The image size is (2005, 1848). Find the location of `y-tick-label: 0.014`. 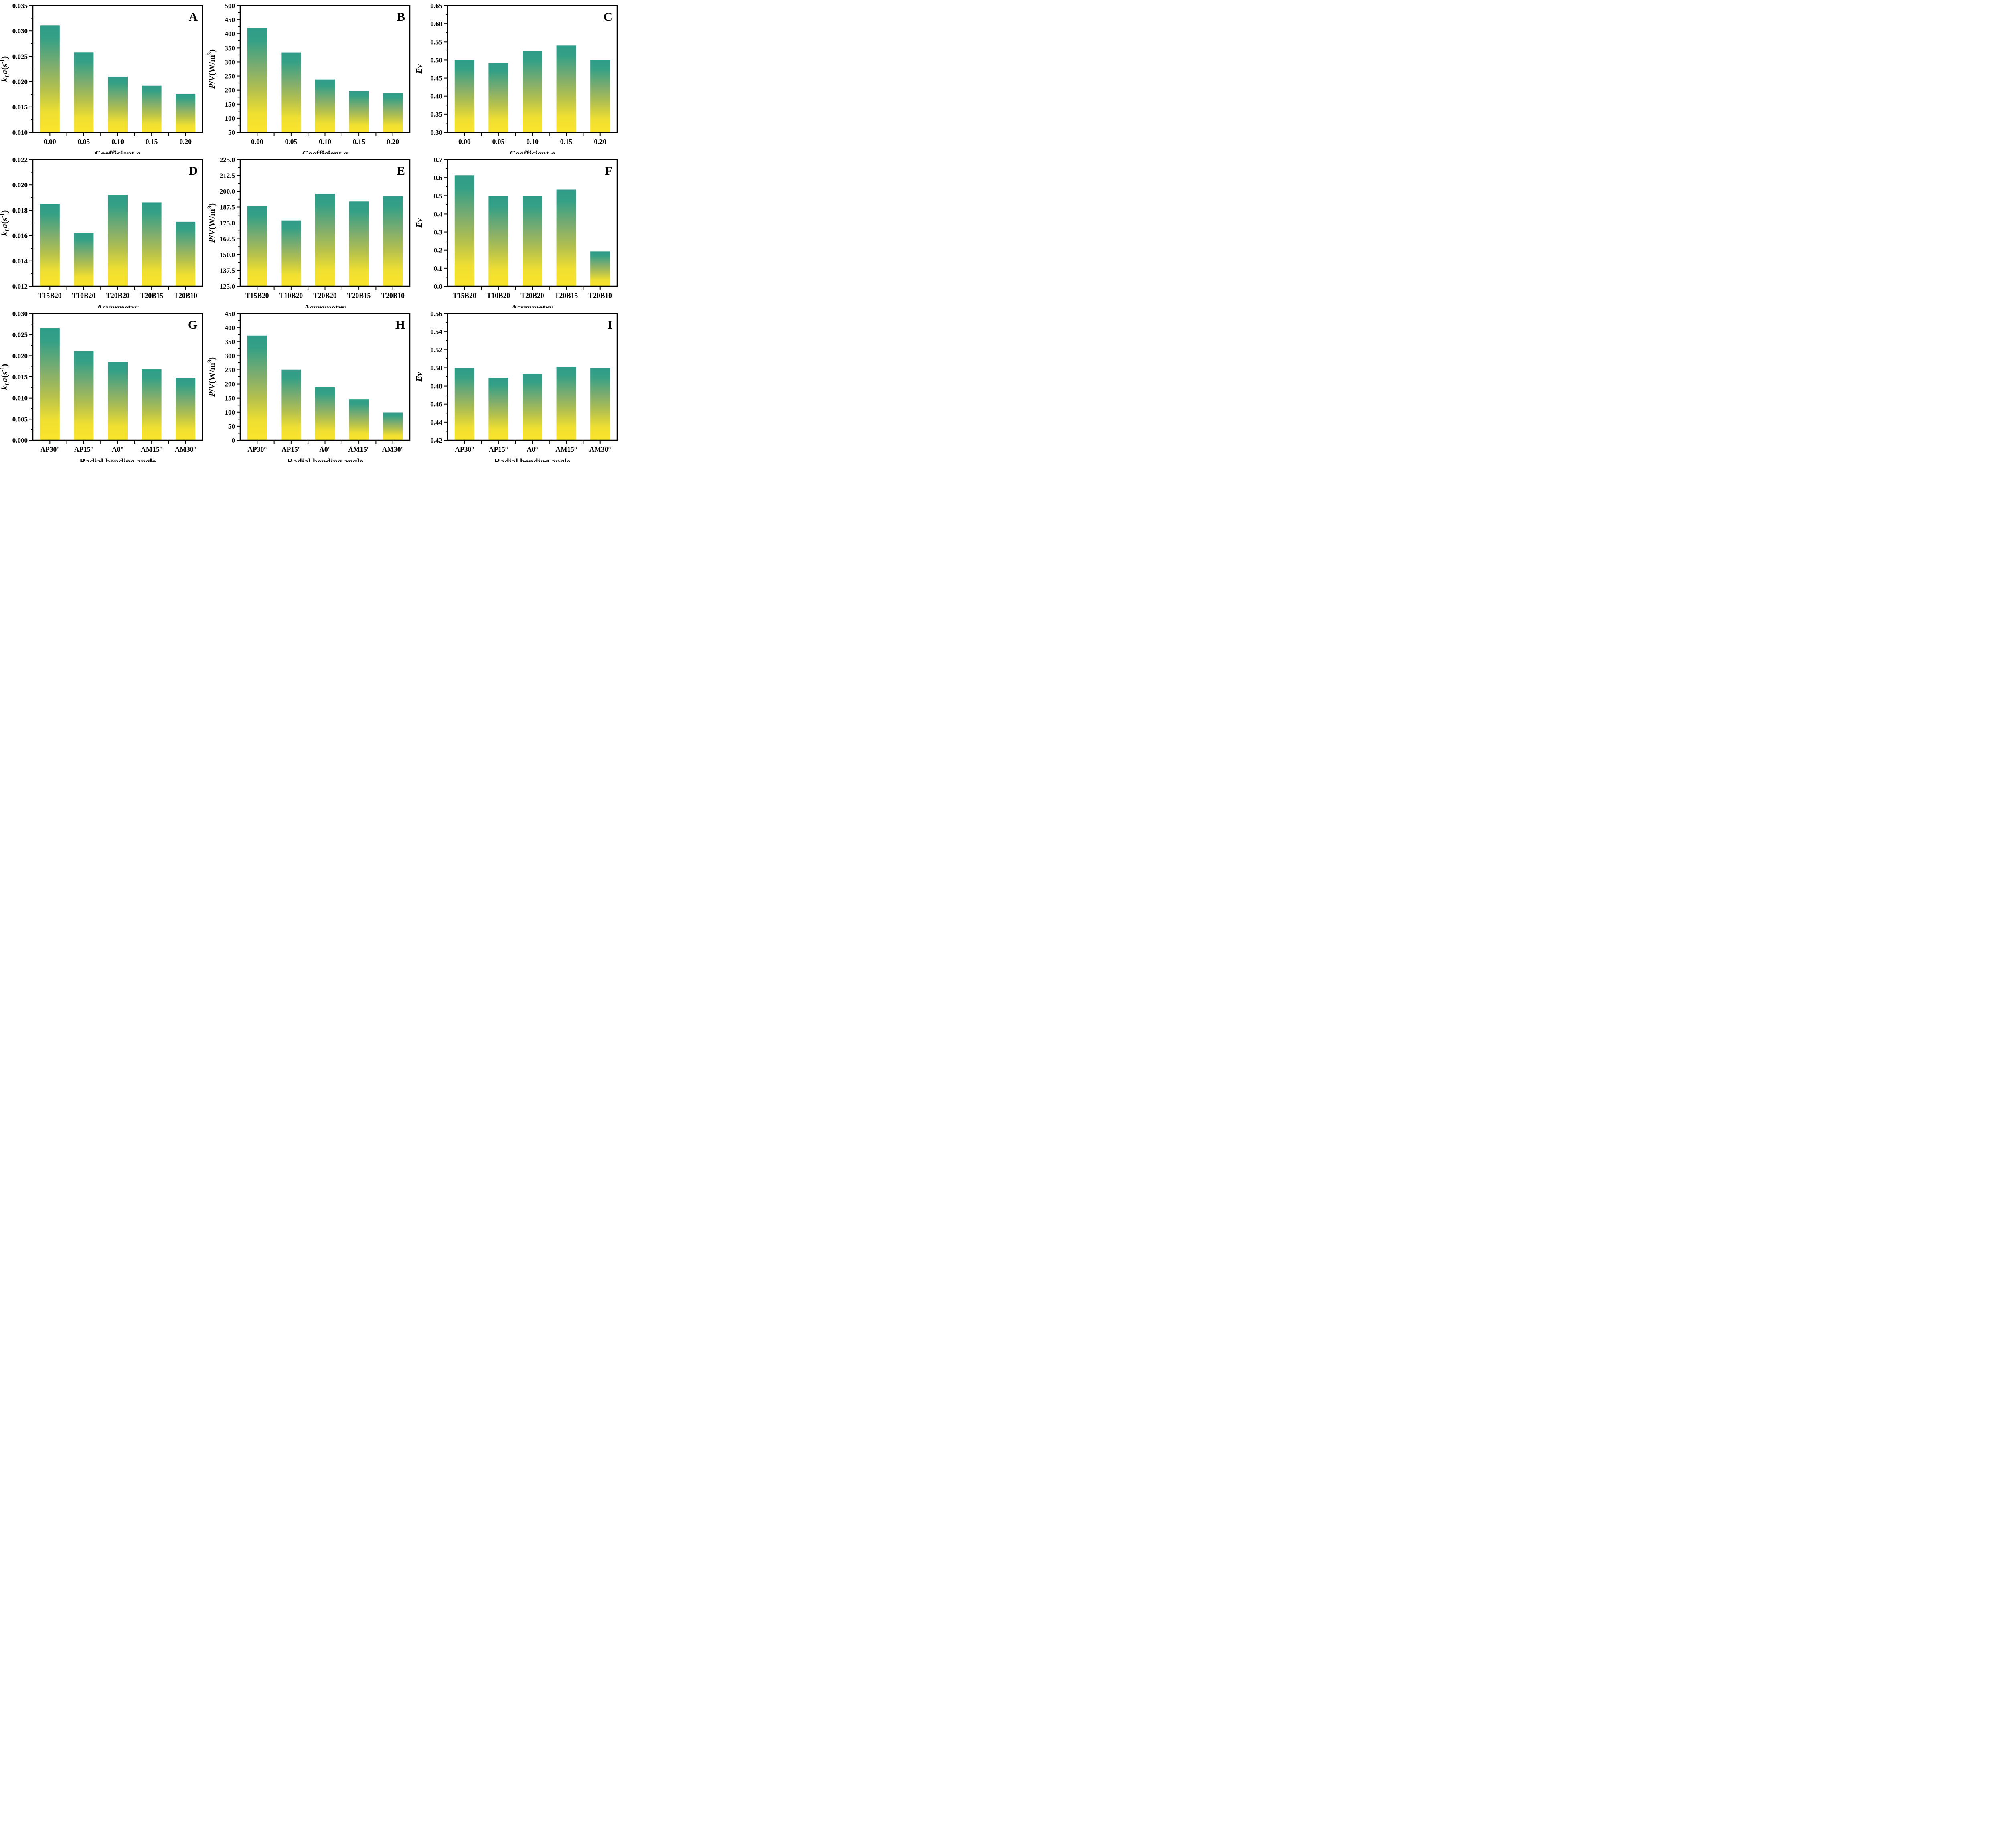

y-tick-label: 0.014 is located at coordinates (20, 261).